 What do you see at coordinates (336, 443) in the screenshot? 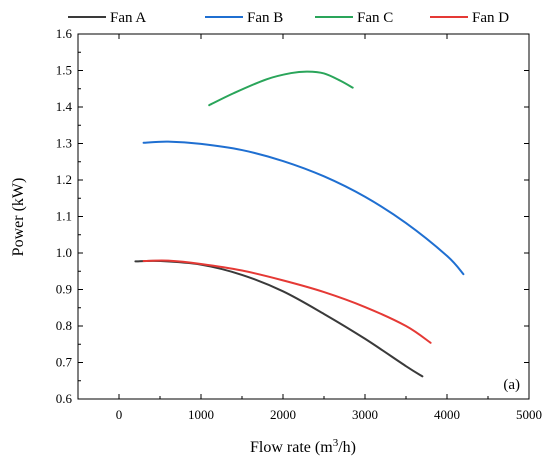
I see `x-axis-title-superscript: 3` at bounding box center [336, 443].